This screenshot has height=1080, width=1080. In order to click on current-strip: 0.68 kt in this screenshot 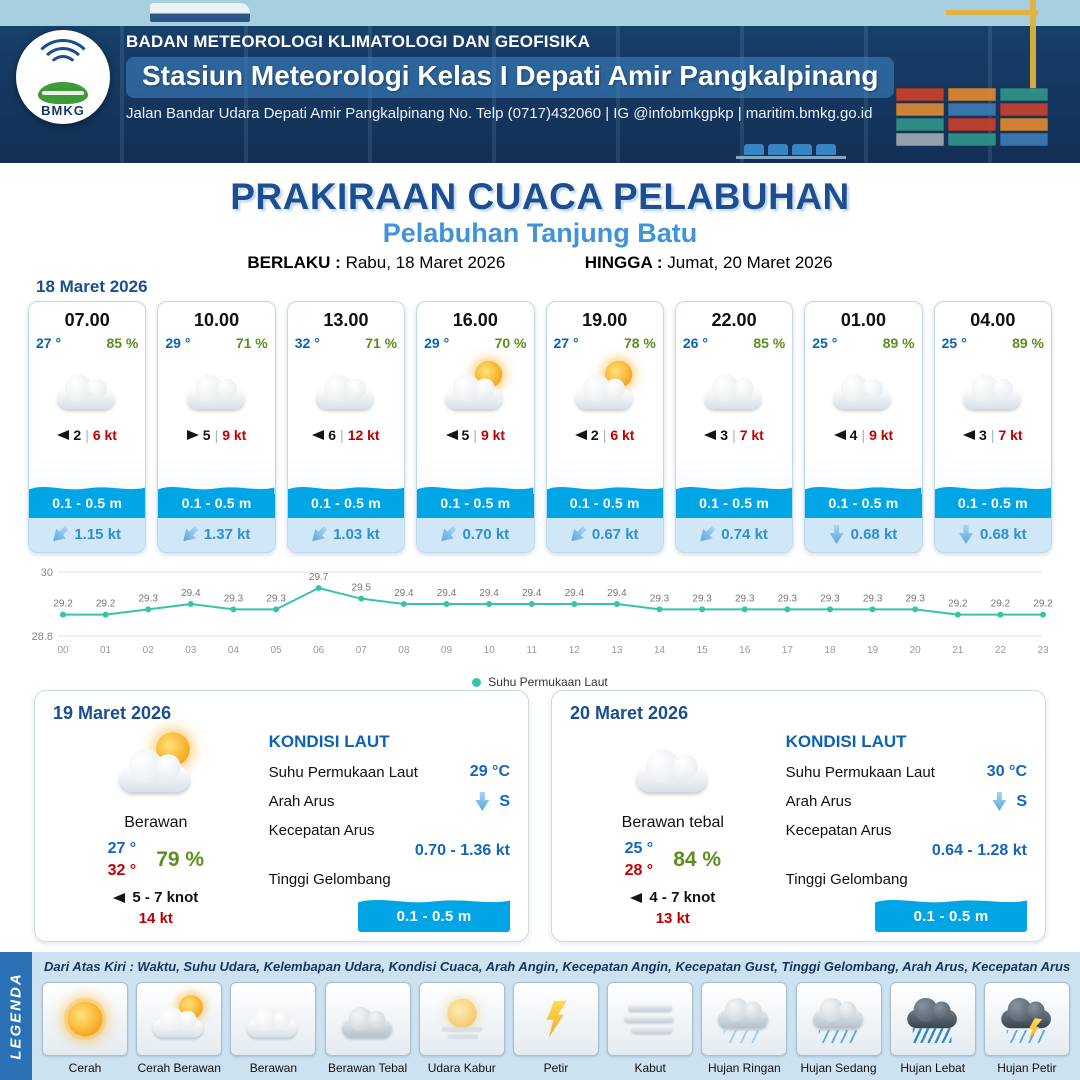, I will do `click(863, 535)`.